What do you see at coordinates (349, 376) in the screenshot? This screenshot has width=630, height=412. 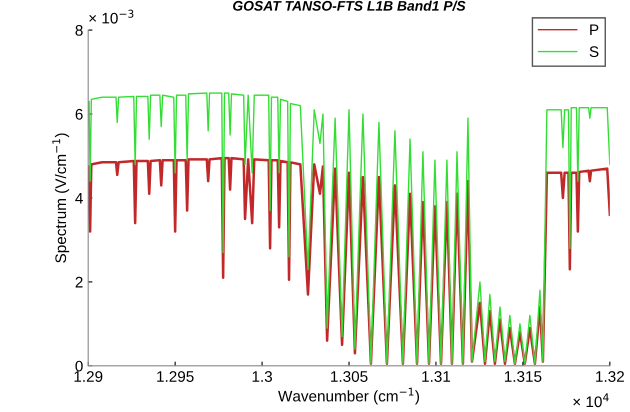 I see `x-tick-label: 1.305` at bounding box center [349, 376].